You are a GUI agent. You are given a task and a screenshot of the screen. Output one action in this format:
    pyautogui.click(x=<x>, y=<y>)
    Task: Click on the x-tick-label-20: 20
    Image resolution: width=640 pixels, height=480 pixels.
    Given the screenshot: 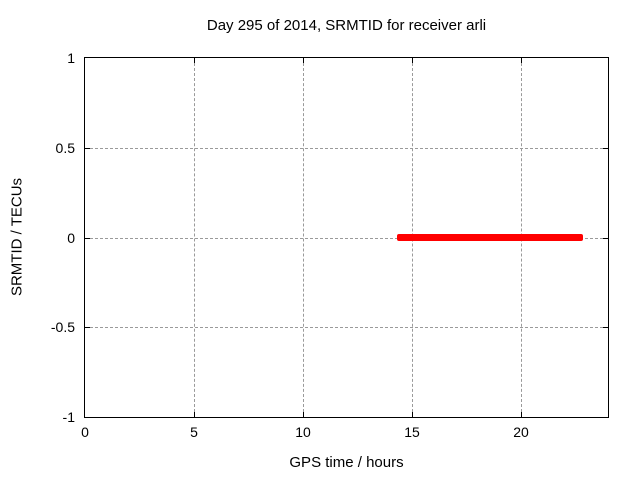 What is the action you would take?
    pyautogui.click(x=521, y=432)
    